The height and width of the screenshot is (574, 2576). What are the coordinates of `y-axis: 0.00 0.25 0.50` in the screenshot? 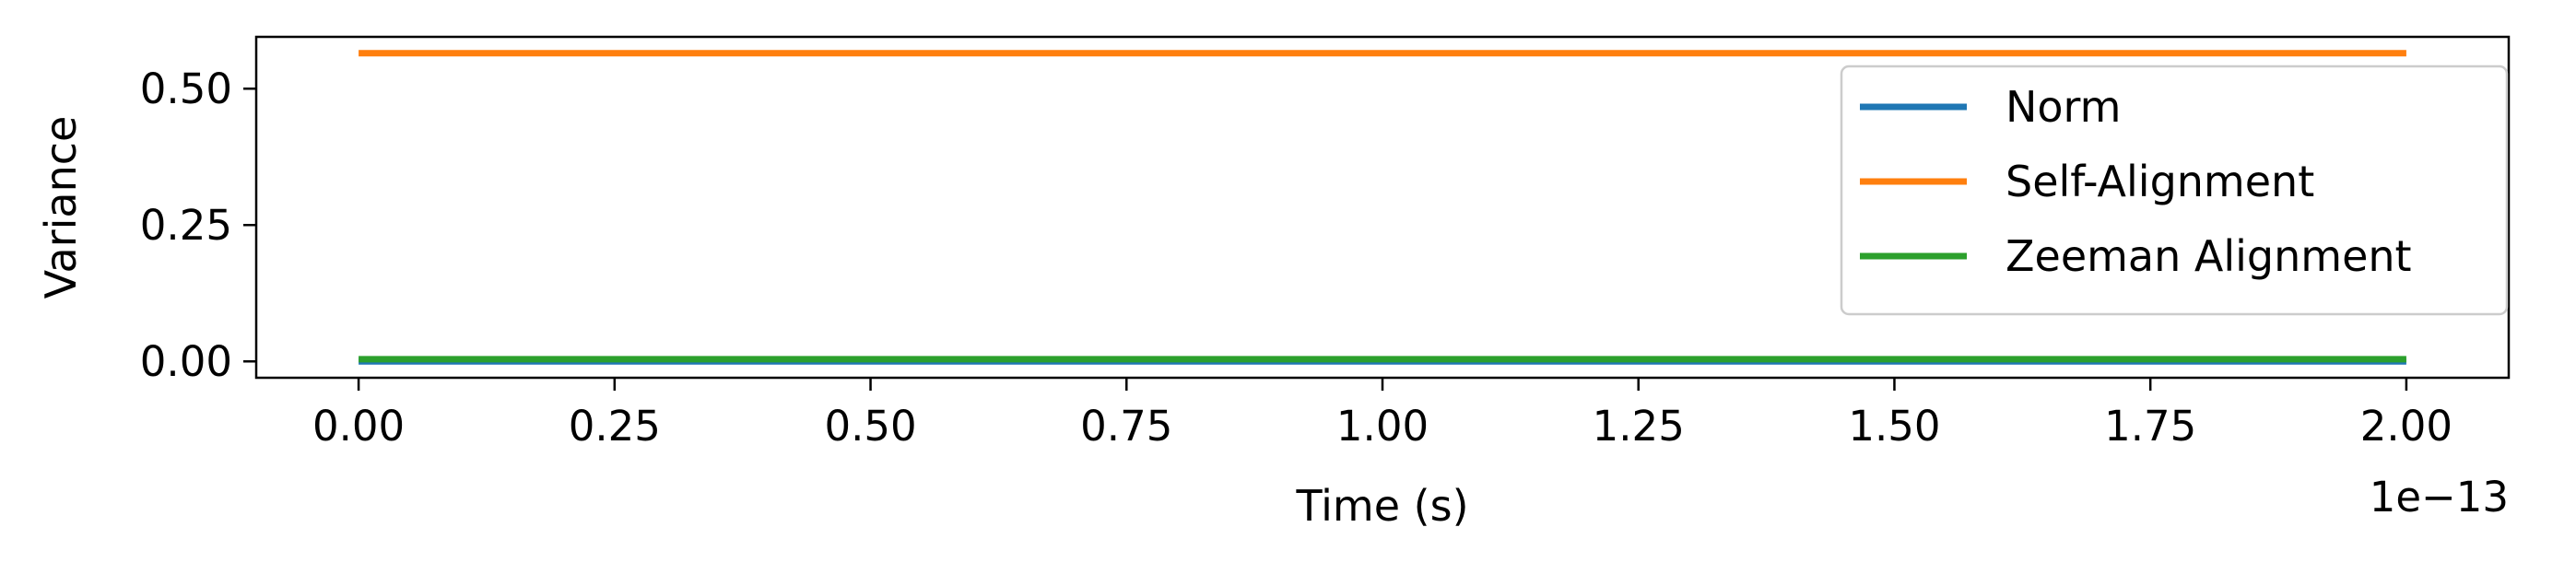 It's located at (198, 225).